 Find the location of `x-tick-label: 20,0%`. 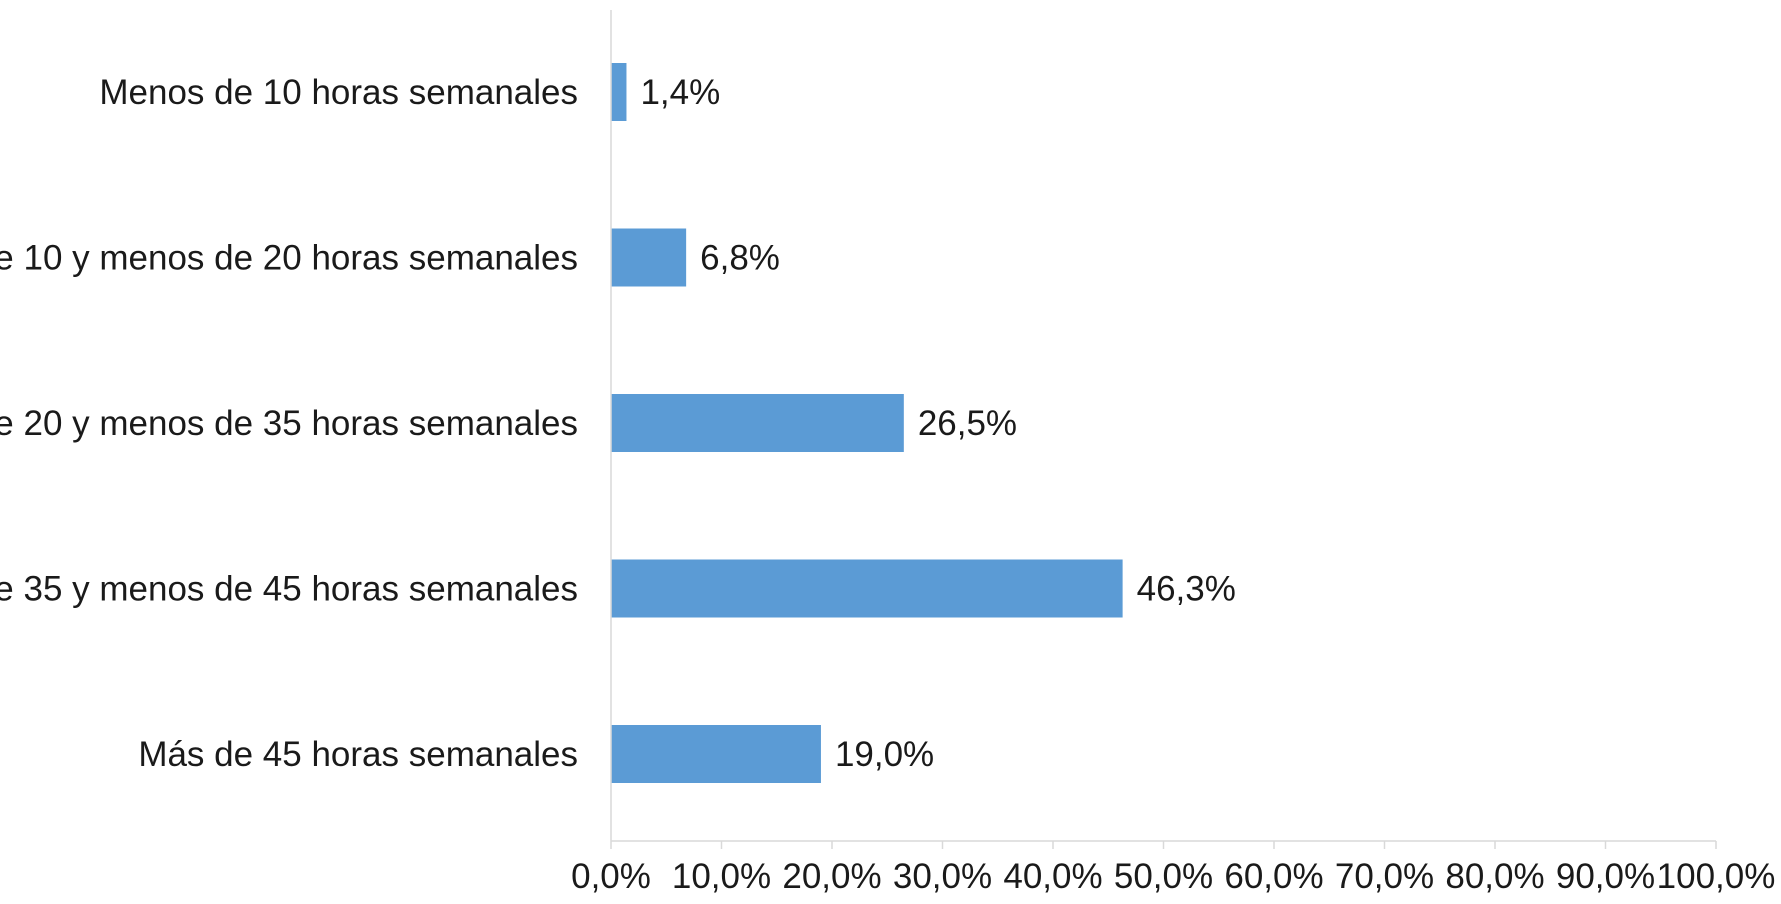

x-tick-label: 20,0% is located at coordinates (831, 876).